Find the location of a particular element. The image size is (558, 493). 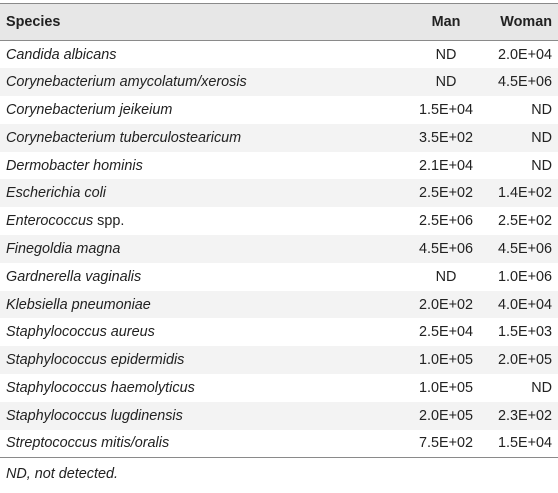

man-cell: 2.0E+05 is located at coordinates (445, 415).